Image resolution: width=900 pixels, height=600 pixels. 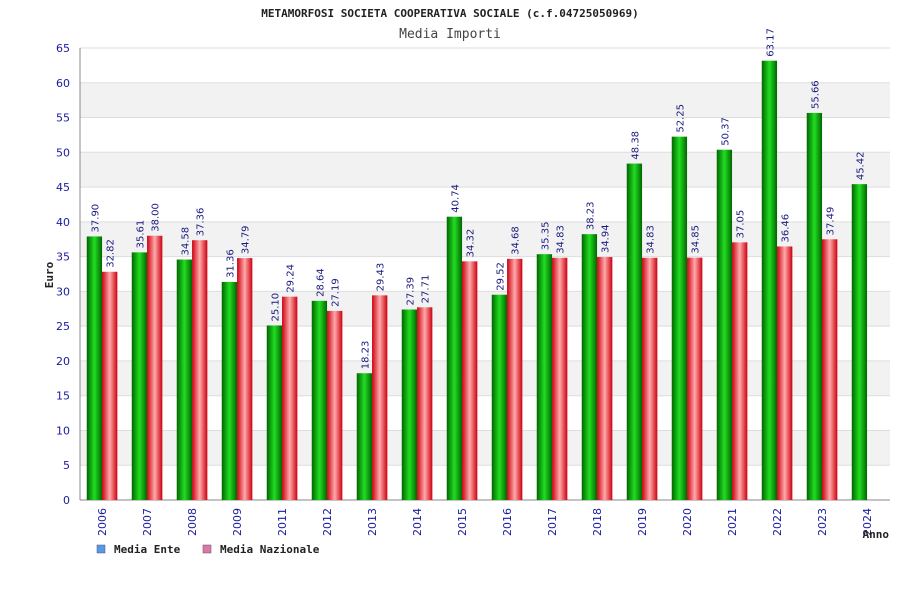 What do you see at coordinates (336, 292) in the screenshot?
I see `value-label: 27.19` at bounding box center [336, 292].